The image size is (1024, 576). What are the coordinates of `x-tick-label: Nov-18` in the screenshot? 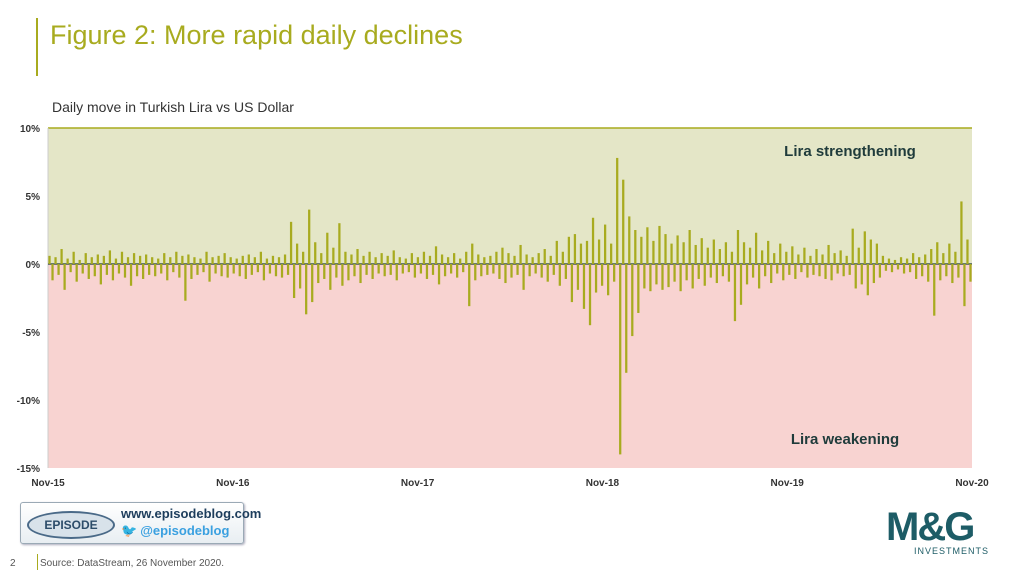 It's located at (603, 483).